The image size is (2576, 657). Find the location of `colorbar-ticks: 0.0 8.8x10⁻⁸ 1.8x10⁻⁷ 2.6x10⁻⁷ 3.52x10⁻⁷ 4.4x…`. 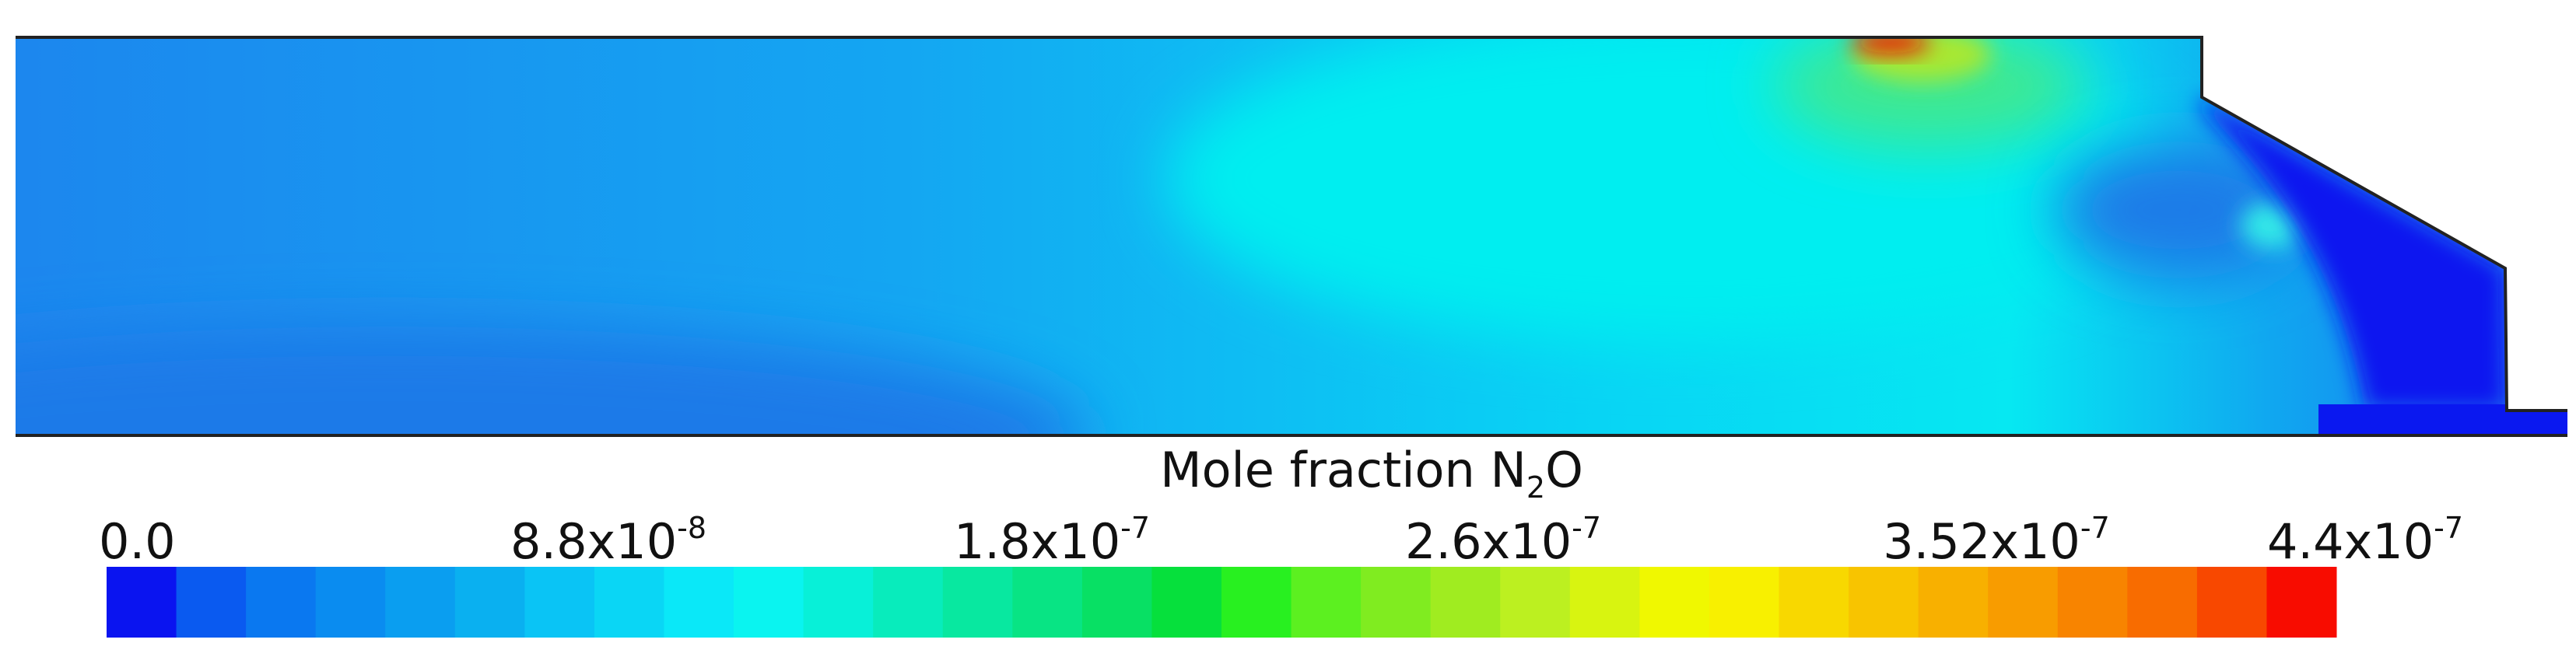

colorbar-ticks: 0.0 8.8x10⁻⁸ 1.8x10⁻⁷ 2.6x10⁻⁷ 3.52x10⁻⁷ 4.4x… is located at coordinates (1281, 540).